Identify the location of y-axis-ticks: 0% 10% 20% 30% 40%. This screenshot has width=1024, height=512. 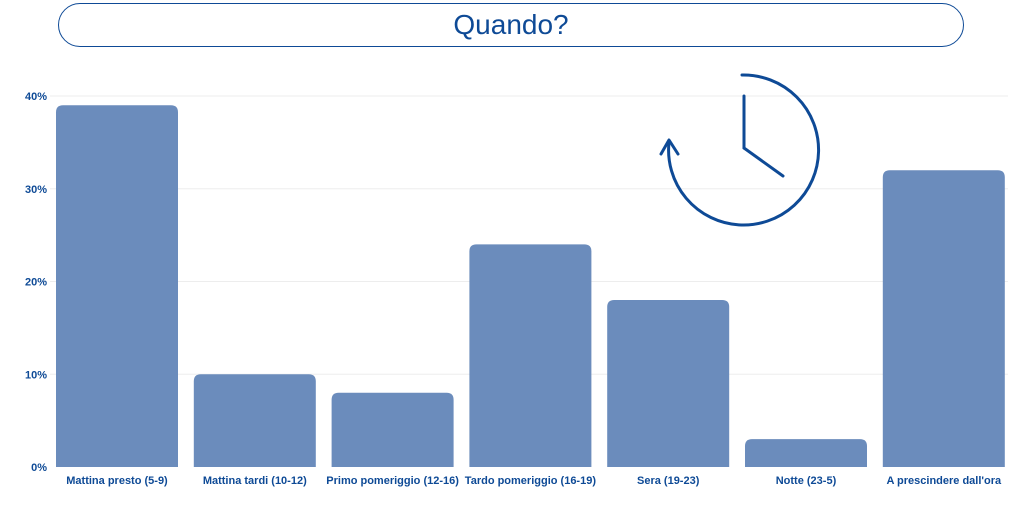
(36, 282).